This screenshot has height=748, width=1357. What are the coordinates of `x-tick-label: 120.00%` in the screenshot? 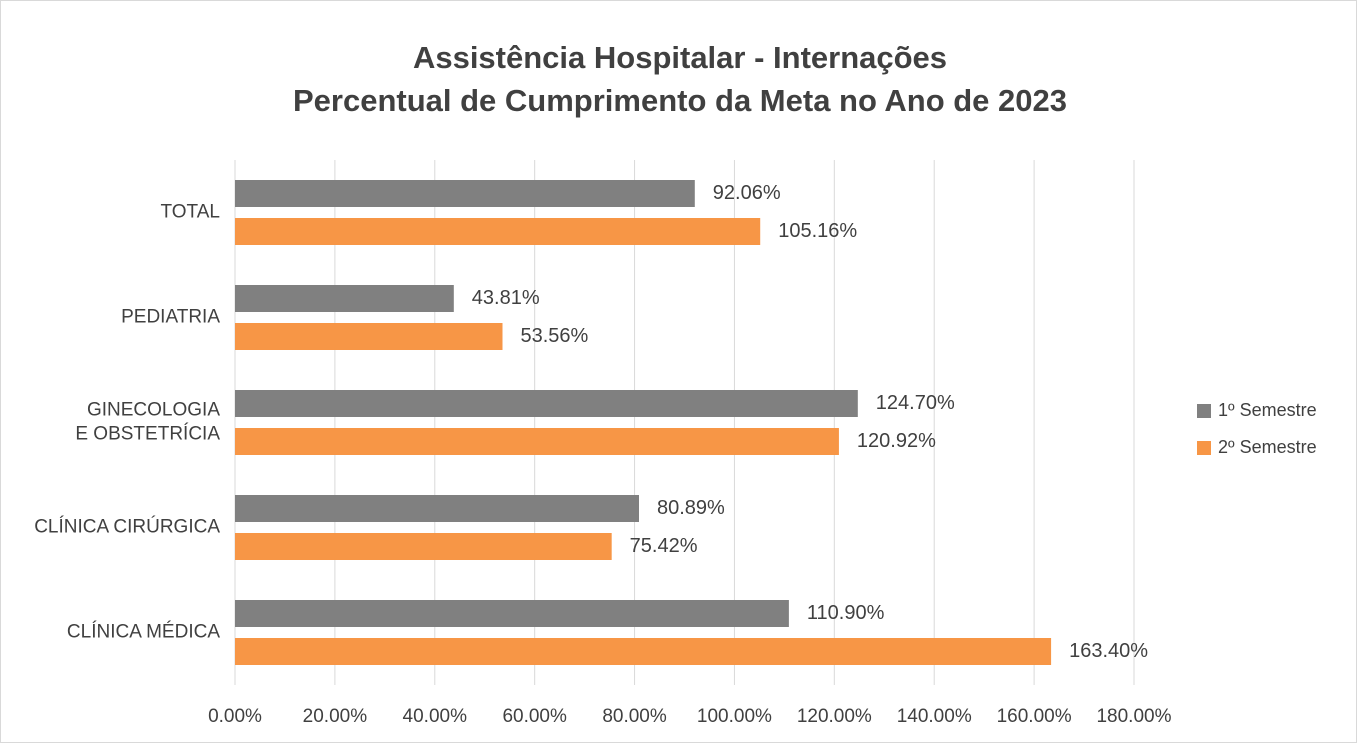 It's located at (834, 716).